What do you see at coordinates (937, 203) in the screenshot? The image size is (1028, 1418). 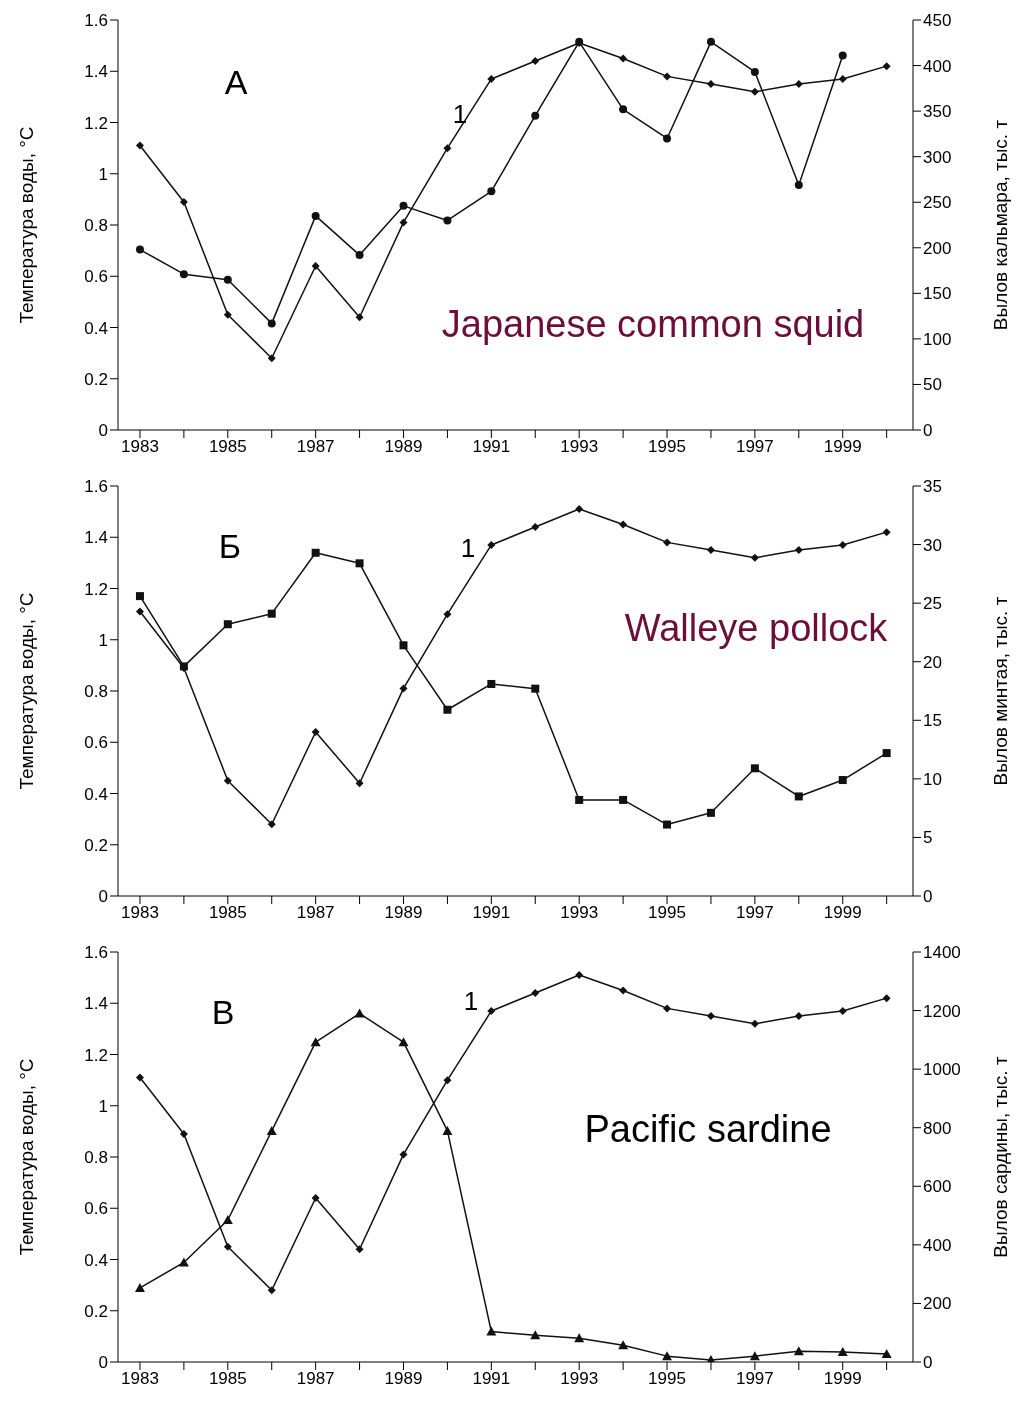 I see `y2-tick-label: 250` at bounding box center [937, 203].